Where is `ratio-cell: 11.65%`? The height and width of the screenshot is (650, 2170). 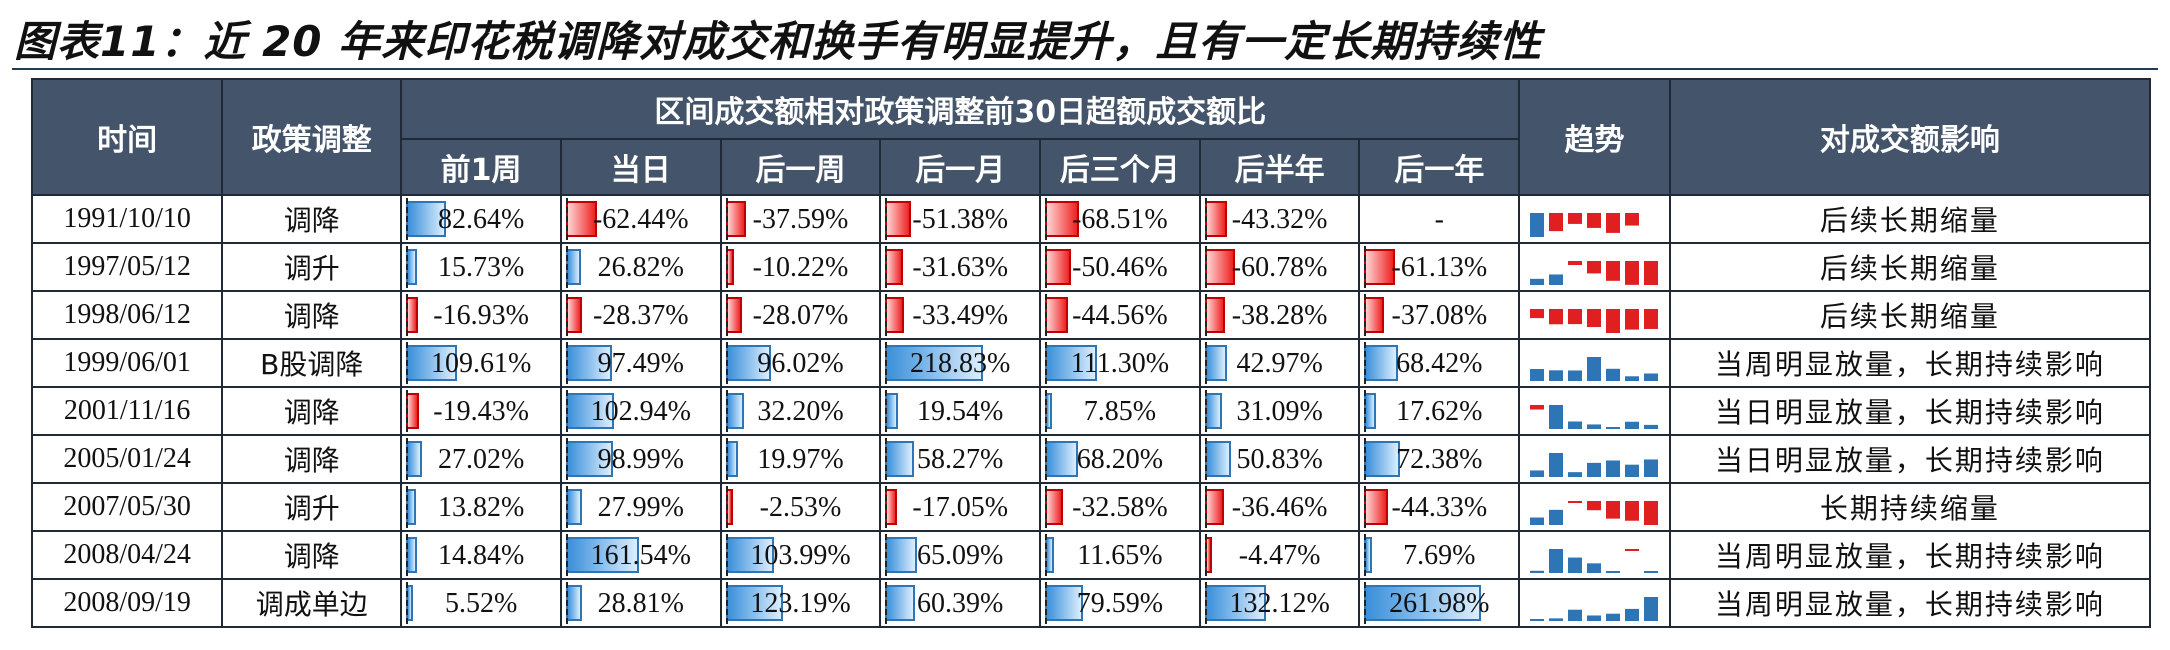 ratio-cell: 11.65% is located at coordinates (1120, 555).